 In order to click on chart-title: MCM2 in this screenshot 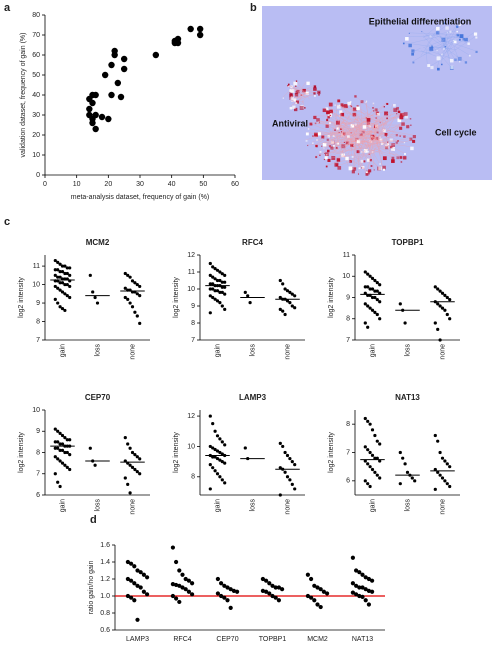, I will do `click(98, 242)`.